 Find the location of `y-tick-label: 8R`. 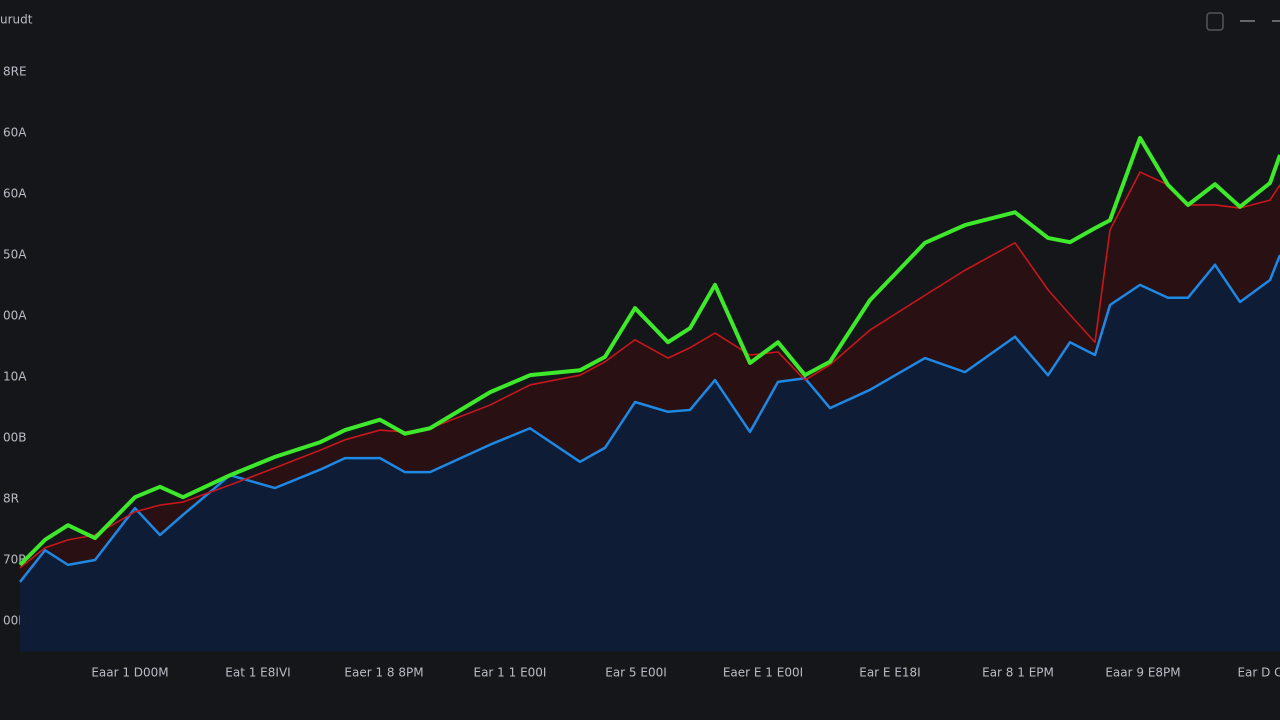

y-tick-label: 8R is located at coordinates (11, 499).